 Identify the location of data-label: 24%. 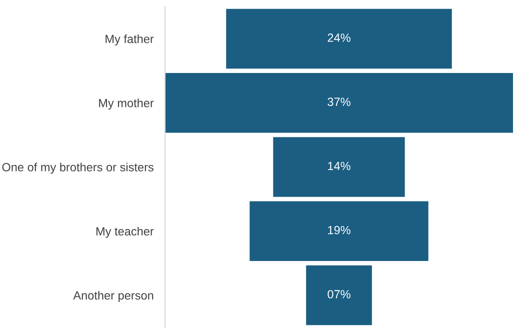
(339, 38).